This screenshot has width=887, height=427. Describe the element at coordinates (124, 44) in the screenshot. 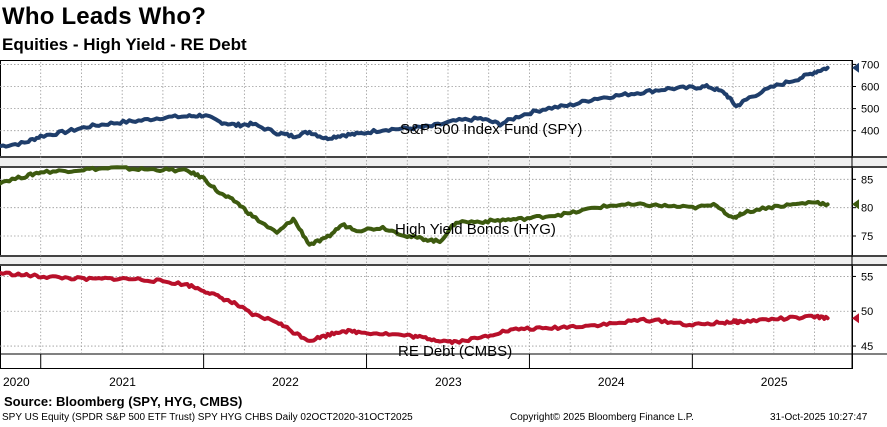

I see `chart-subtitle: Equities - High Yield - RE Debt` at that location.